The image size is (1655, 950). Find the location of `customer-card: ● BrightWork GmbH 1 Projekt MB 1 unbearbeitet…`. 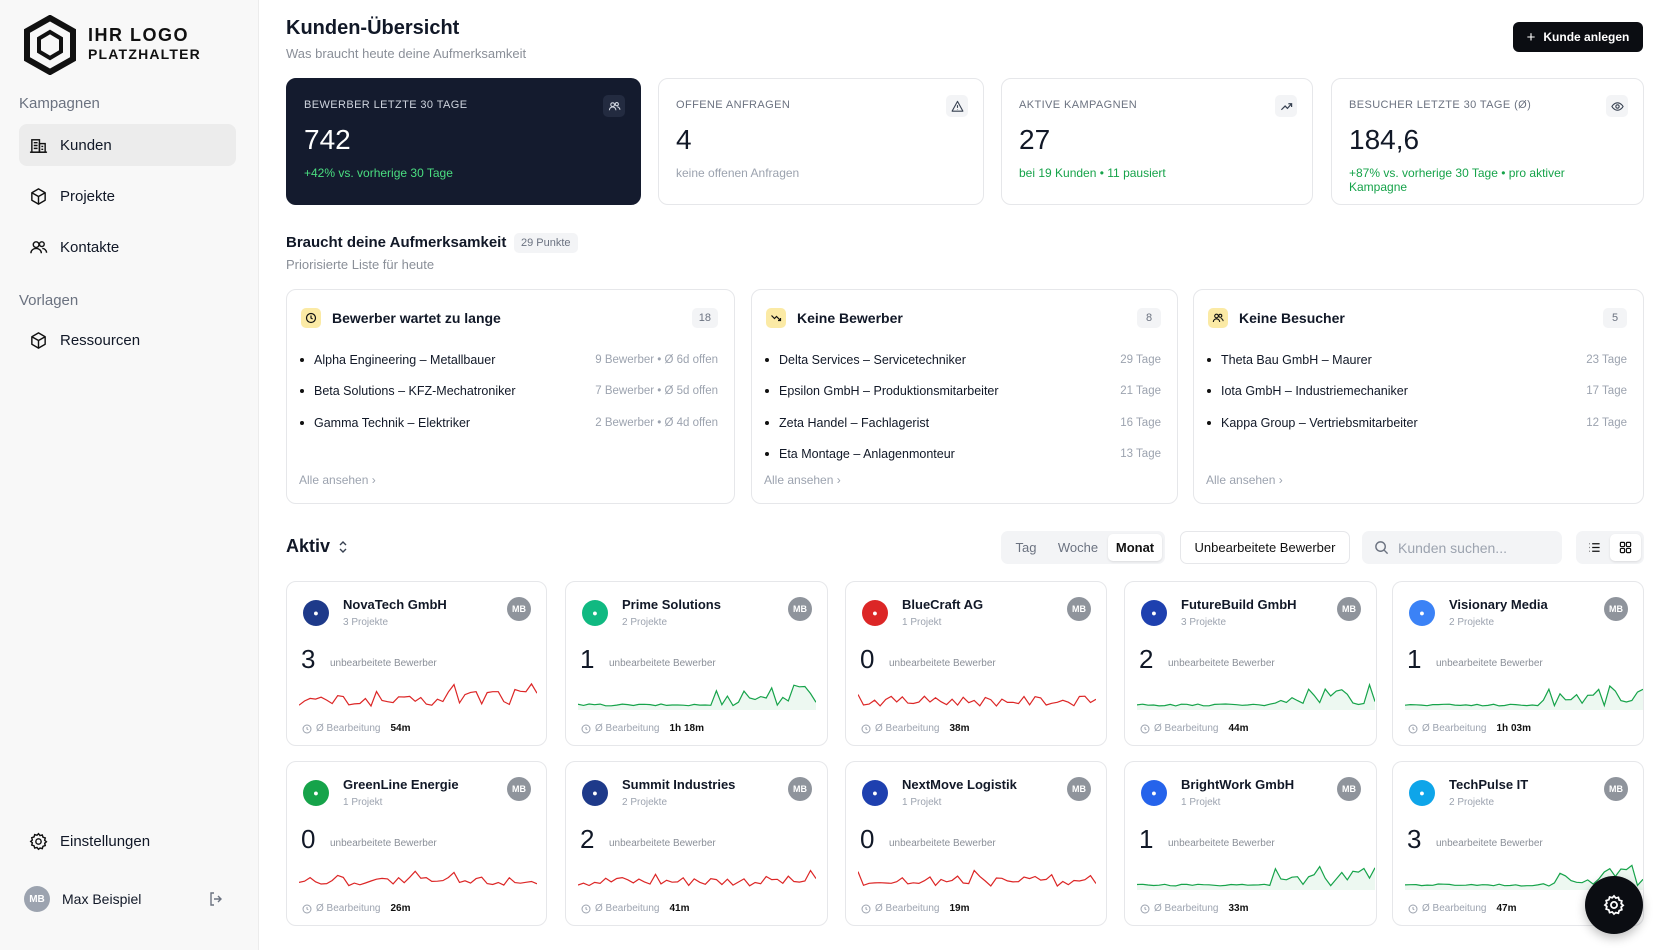

customer-card: ● BrightWork GmbH 1 Projekt MB 1 unbearbeitet… is located at coordinates (1250, 843).